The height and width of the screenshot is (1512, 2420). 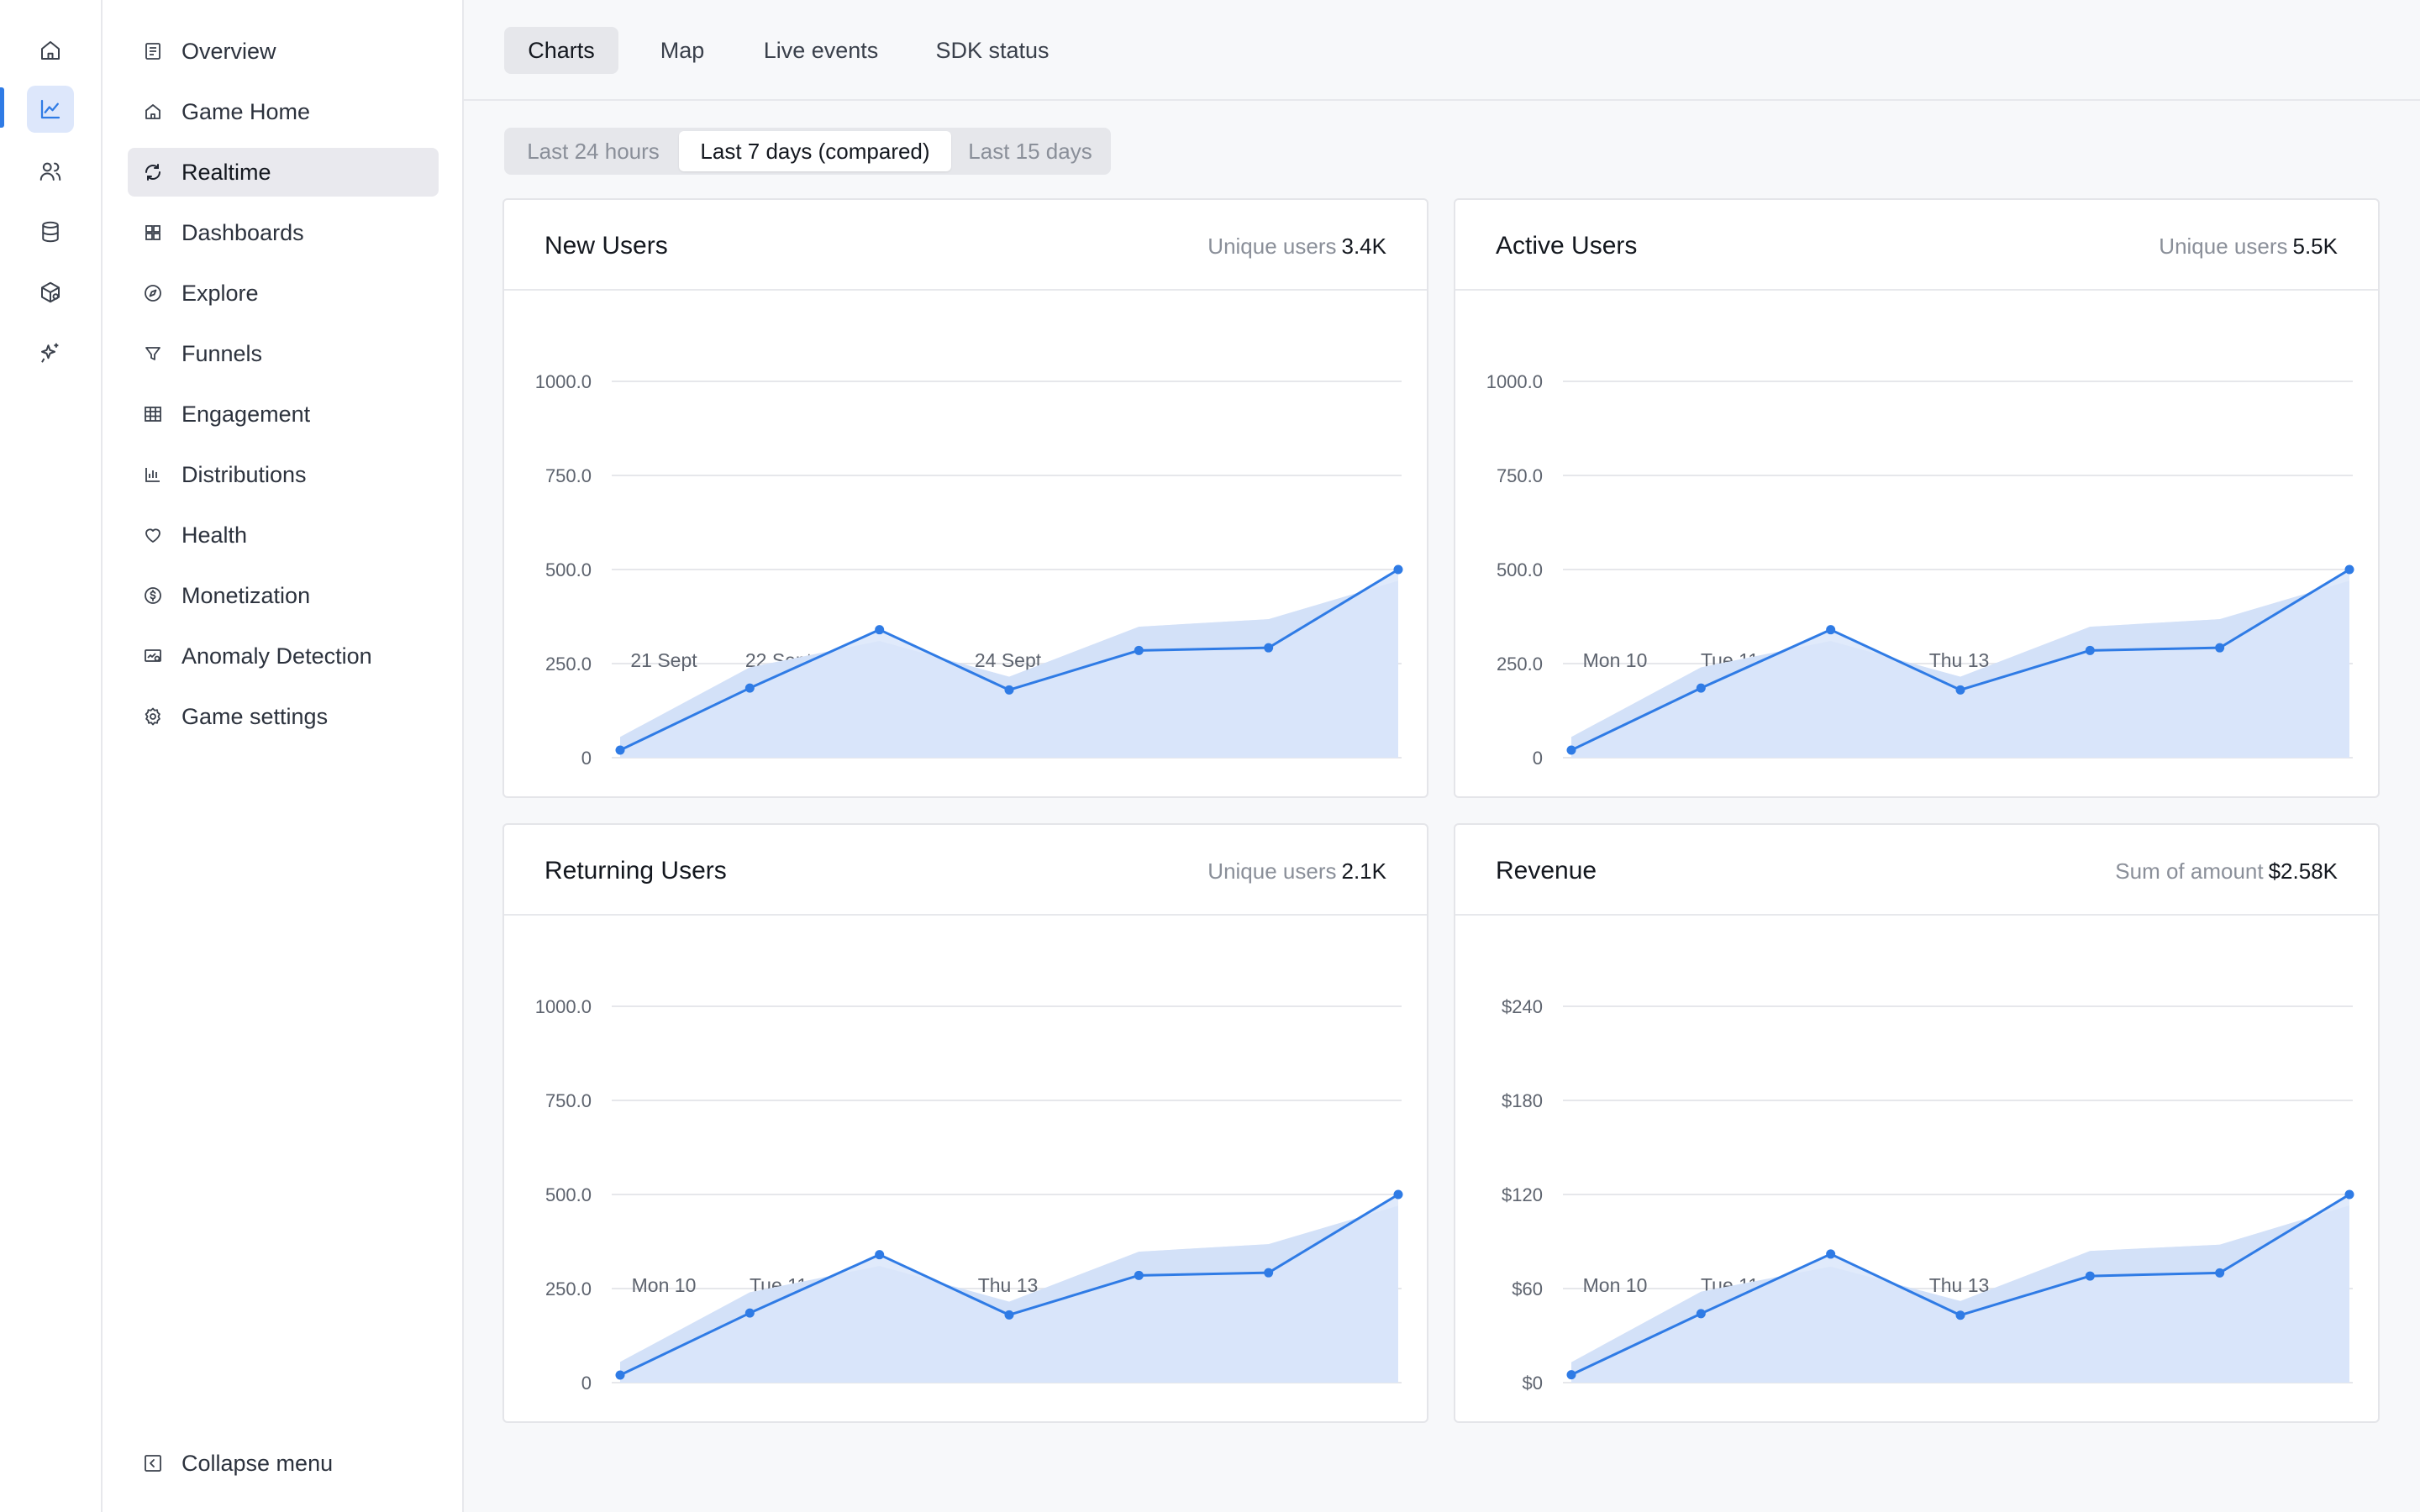 I want to click on sidebar-item-engagement: Engagement, so click(x=284, y=414).